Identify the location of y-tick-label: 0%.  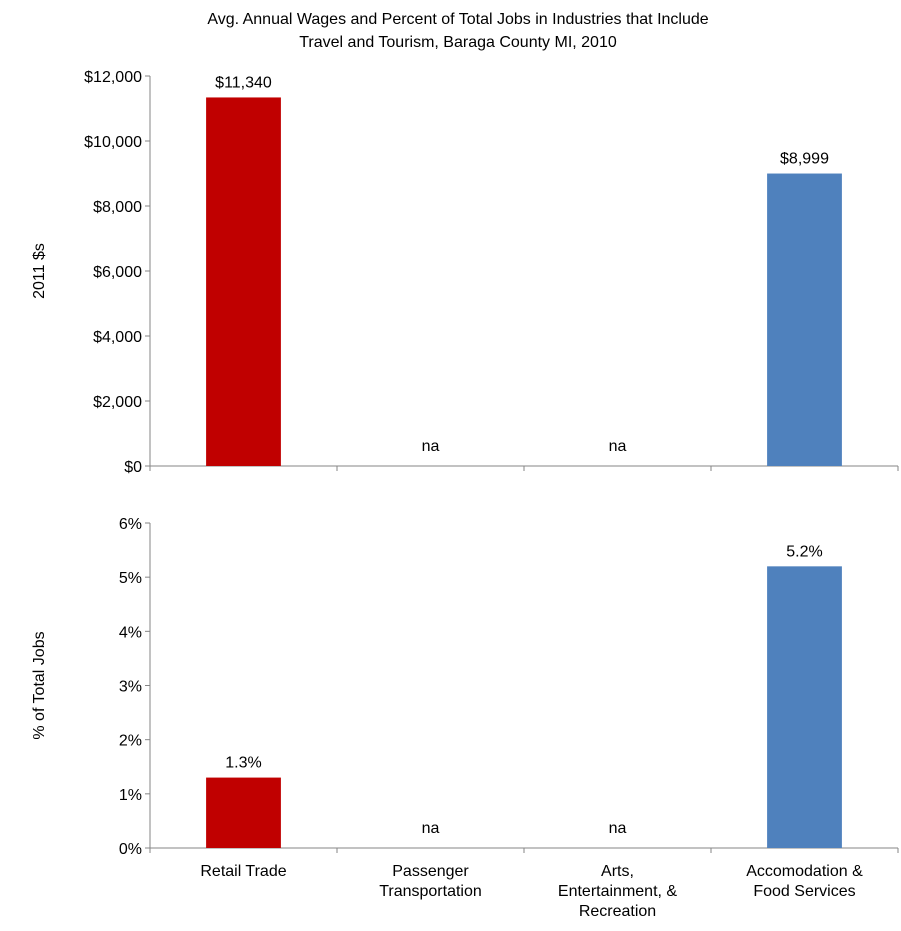
(130, 849).